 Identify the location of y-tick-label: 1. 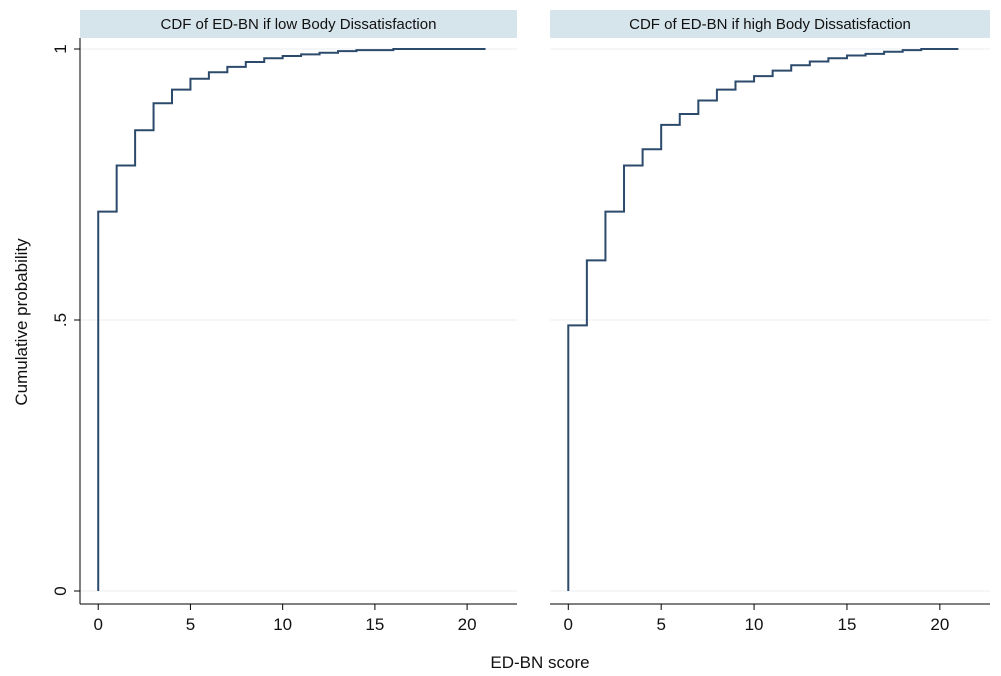
(60, 48).